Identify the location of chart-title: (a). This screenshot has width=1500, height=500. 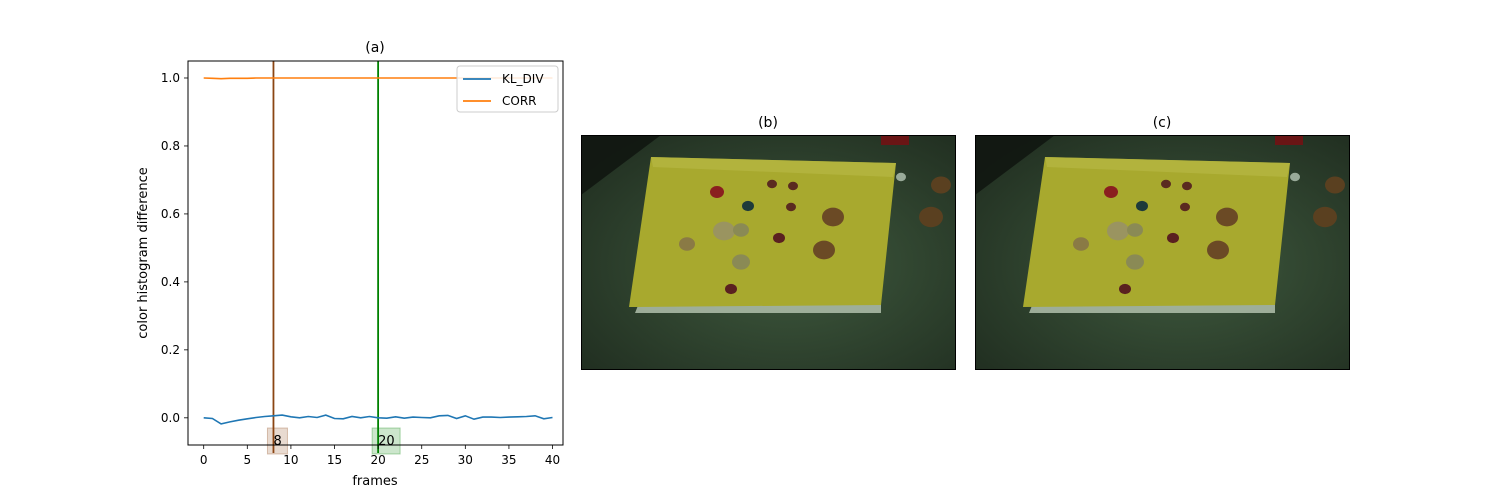
(375, 48).